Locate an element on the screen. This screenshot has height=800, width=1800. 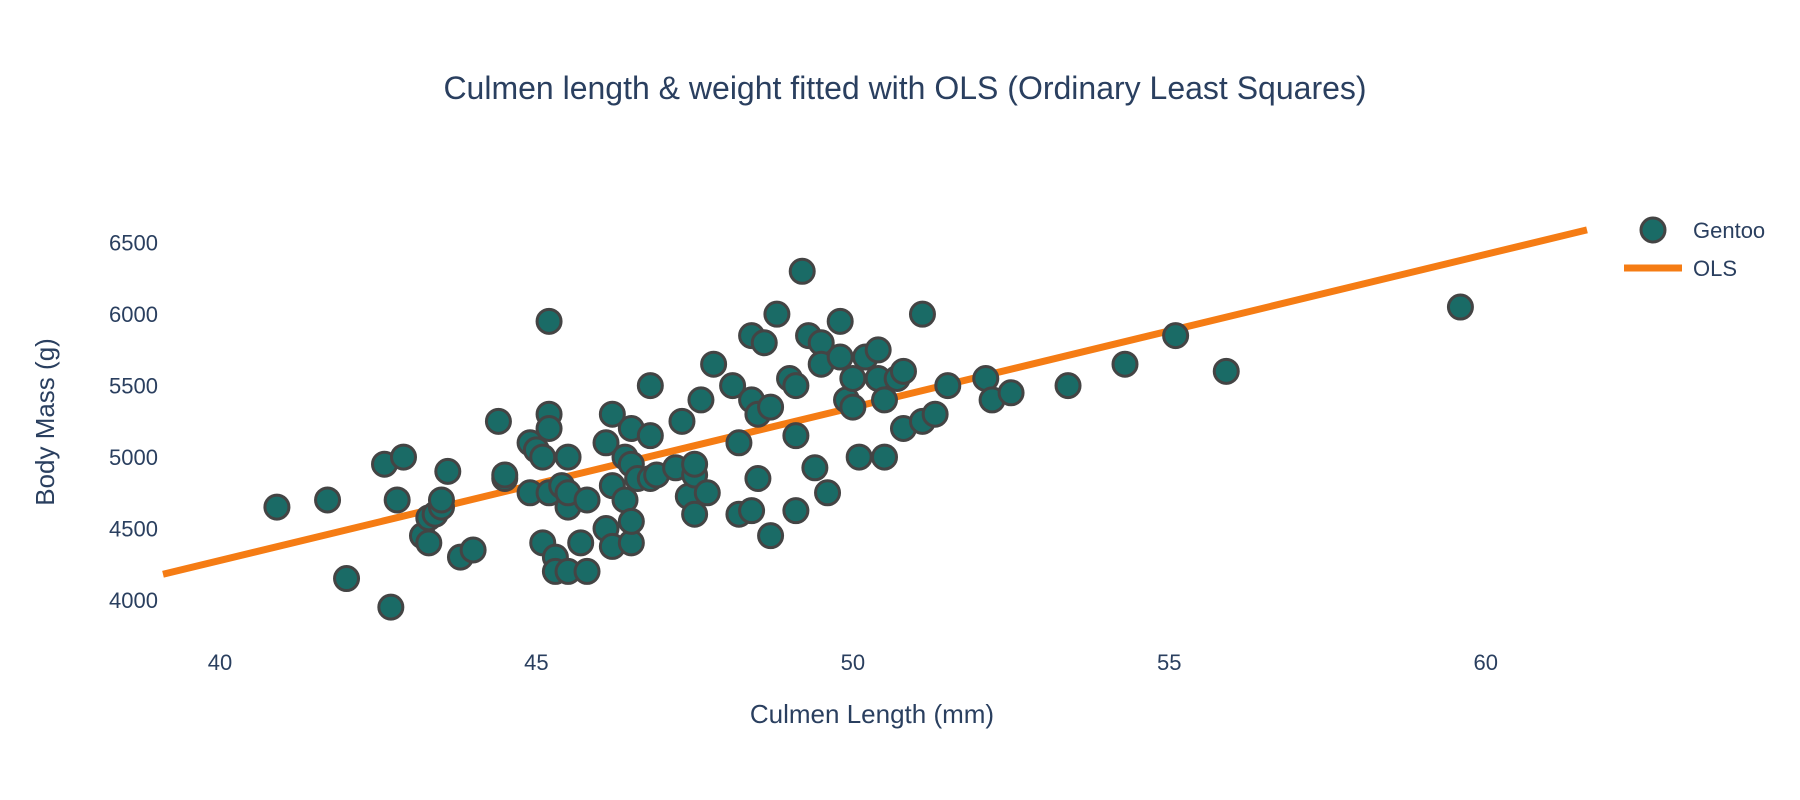
y-tick-label: 4000 is located at coordinates (133, 600).